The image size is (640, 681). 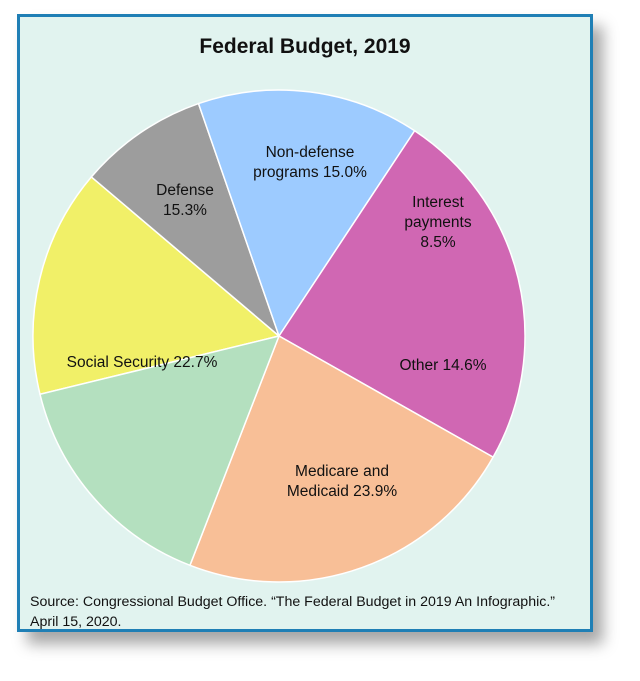 What do you see at coordinates (142, 362) in the screenshot?
I see `slice-label-social-security: Social Security 22.7%` at bounding box center [142, 362].